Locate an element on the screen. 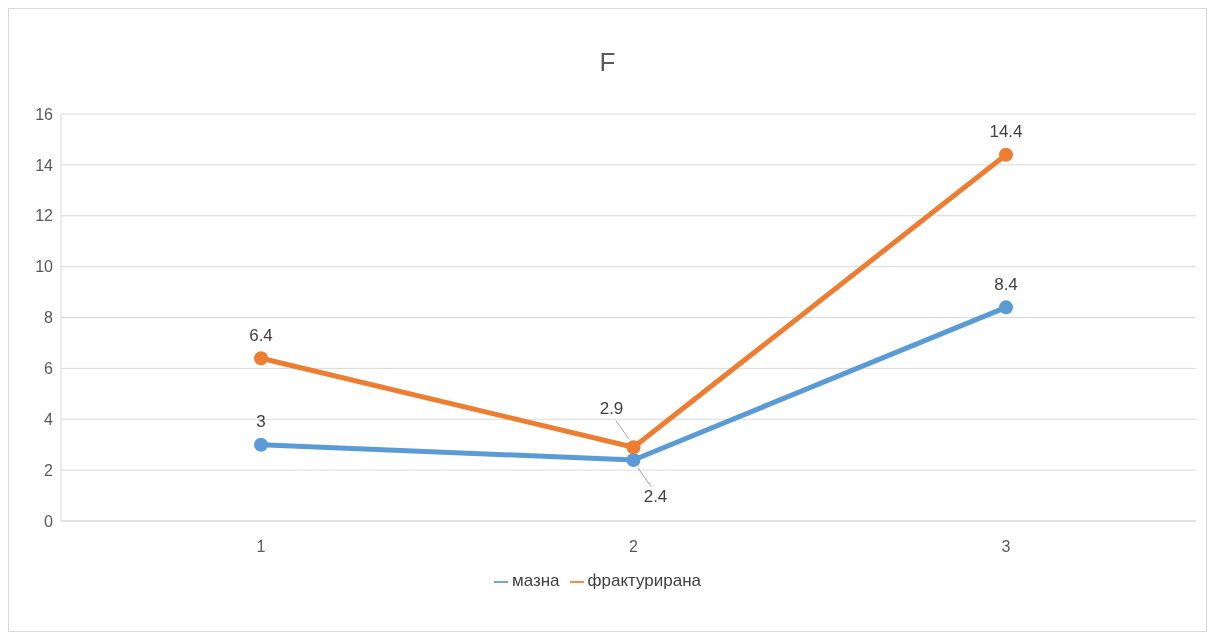 The image size is (1215, 640). data-label: 6.4 is located at coordinates (261, 335).